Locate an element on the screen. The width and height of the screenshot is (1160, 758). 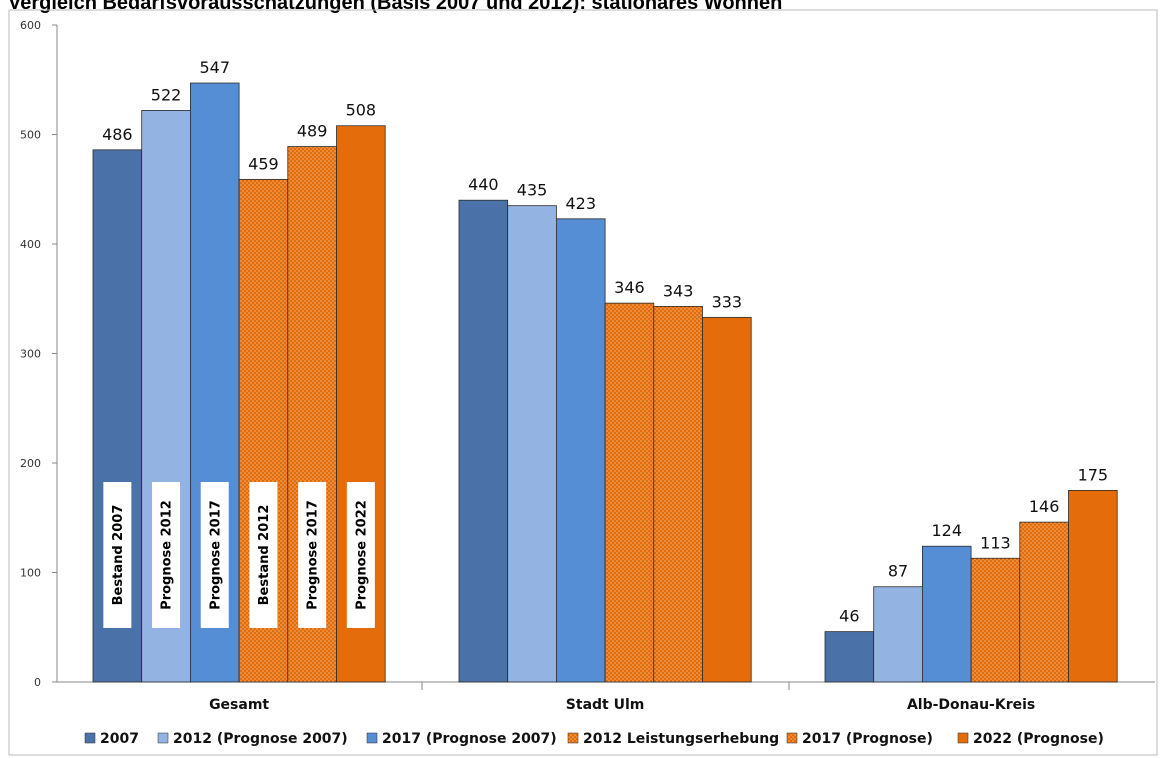
data-label: 440 is located at coordinates (483, 184).